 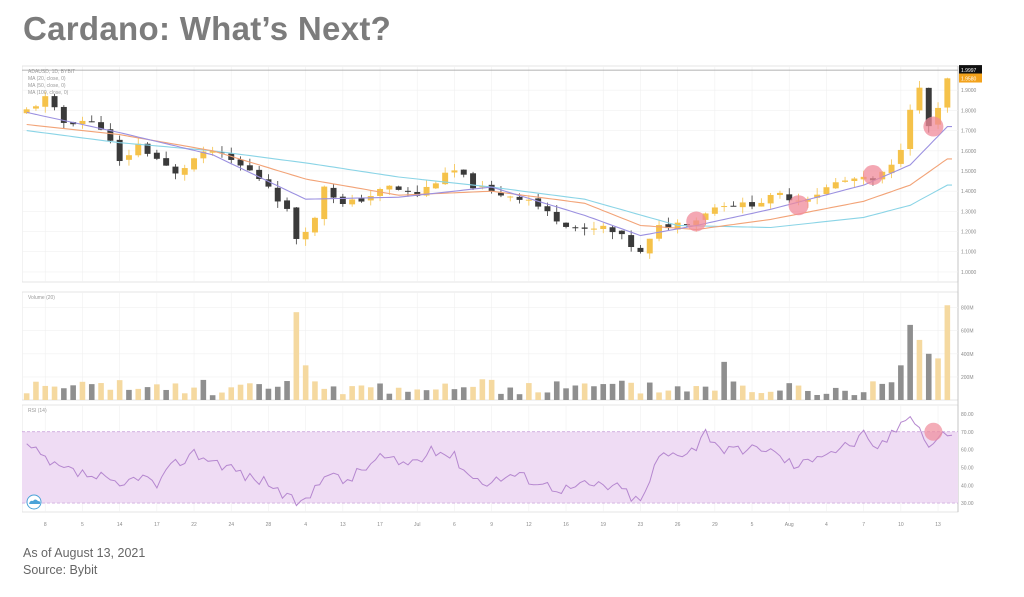 What do you see at coordinates (901, 525) in the screenshot?
I see `x-tick-label: 10` at bounding box center [901, 525].